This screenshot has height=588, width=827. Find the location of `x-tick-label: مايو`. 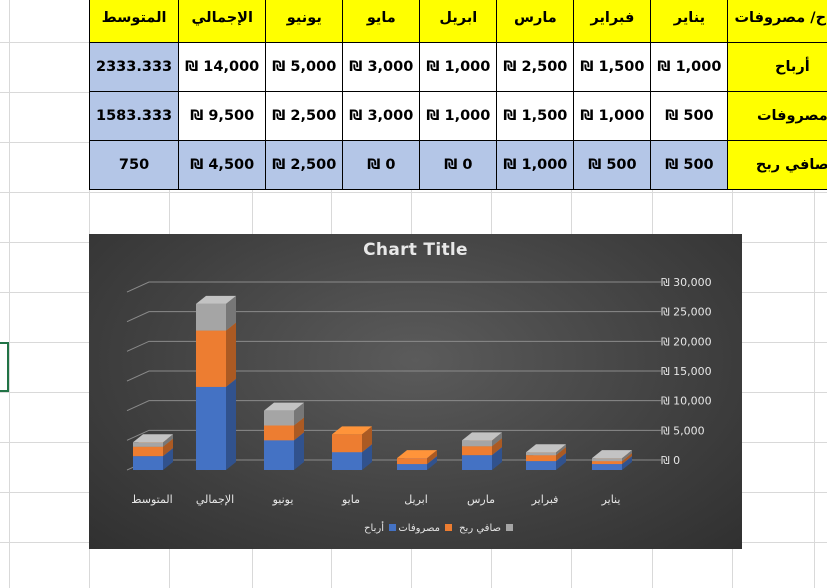

x-tick-label: مايو is located at coordinates (350, 499).